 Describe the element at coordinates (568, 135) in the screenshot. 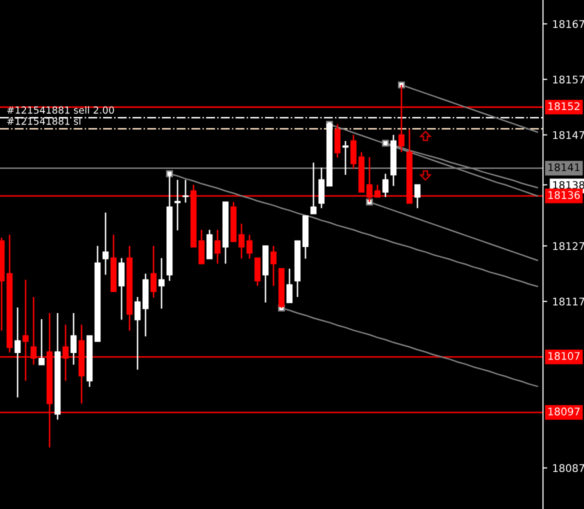

I see `y-tick-label: 18147` at that location.